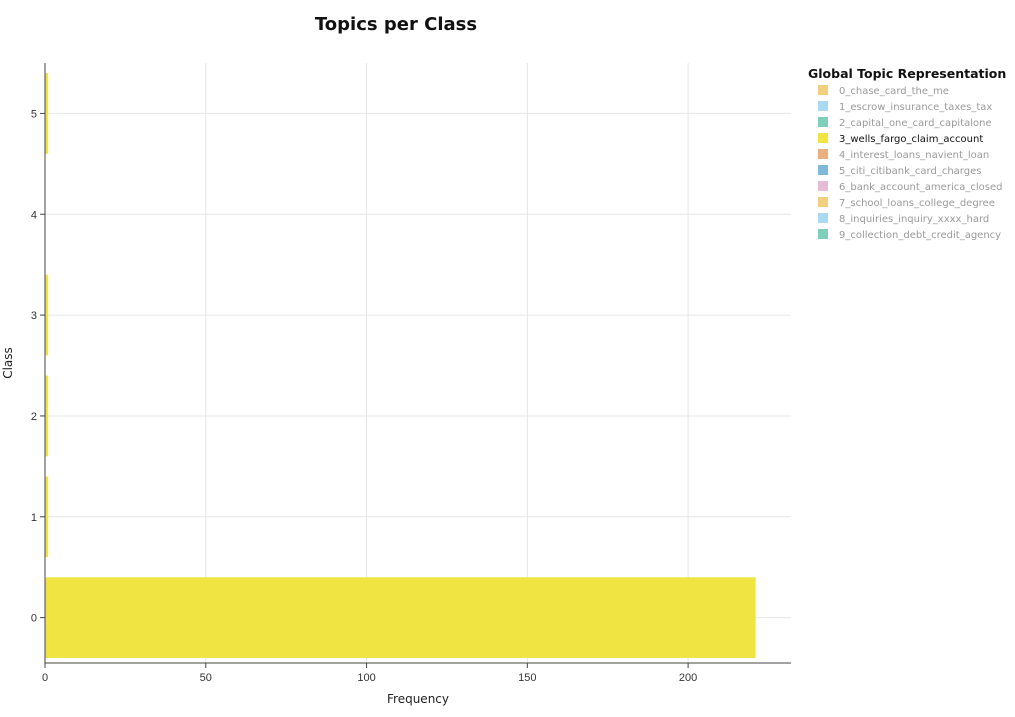  I want to click on legend-label: 7_school_loans_college_degree, so click(917, 203).